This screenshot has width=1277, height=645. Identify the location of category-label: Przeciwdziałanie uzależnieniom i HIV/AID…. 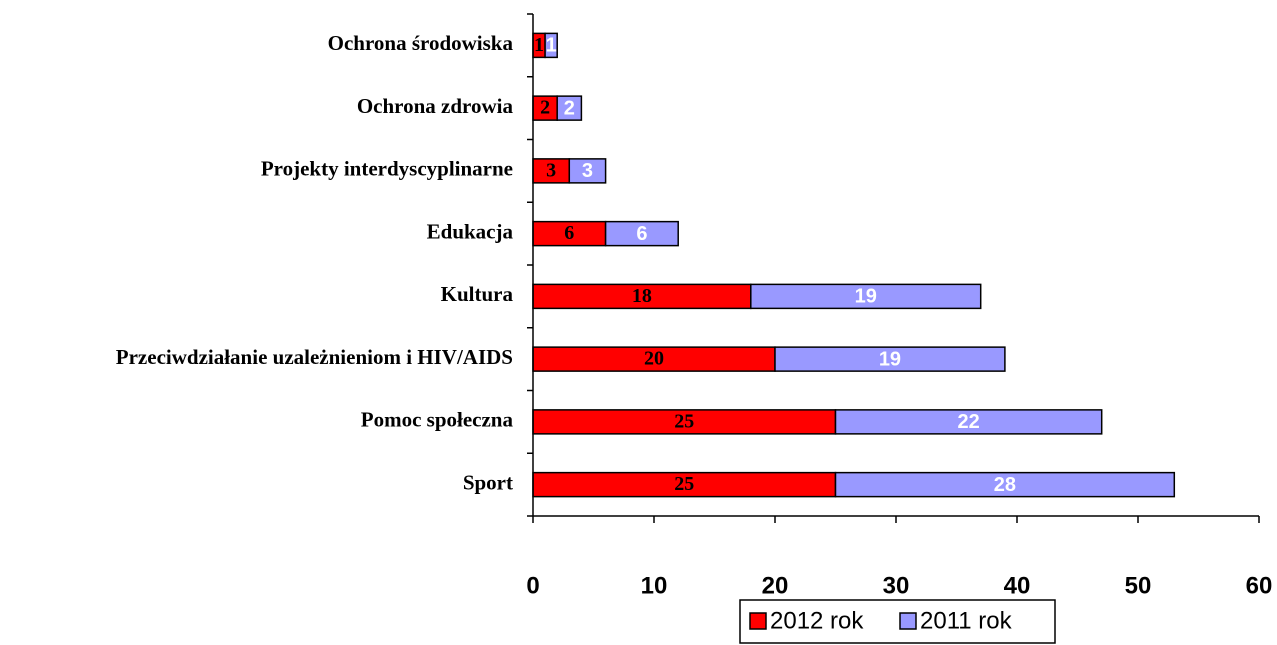
(314, 357).